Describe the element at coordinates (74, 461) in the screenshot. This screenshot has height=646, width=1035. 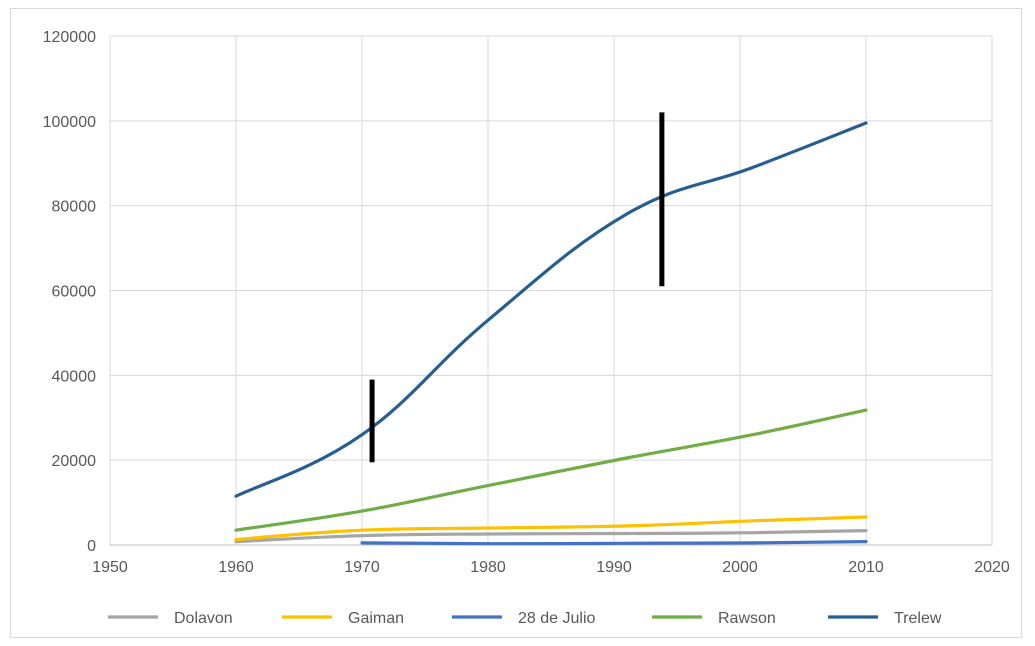
I see `y-tick-label: 20000` at that location.